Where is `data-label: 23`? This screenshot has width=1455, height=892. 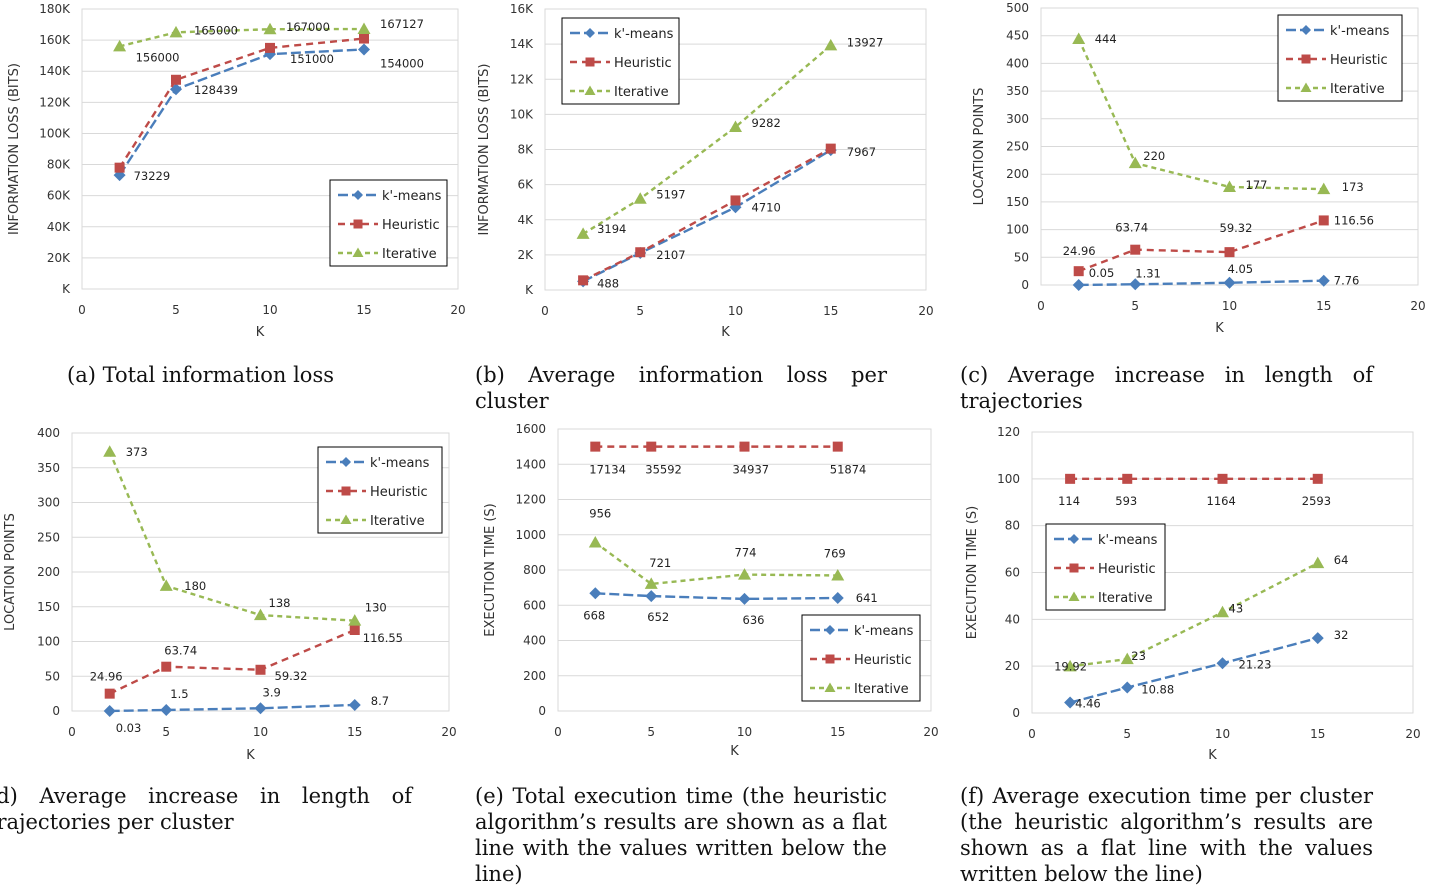
data-label: 23 is located at coordinates (1138, 656).